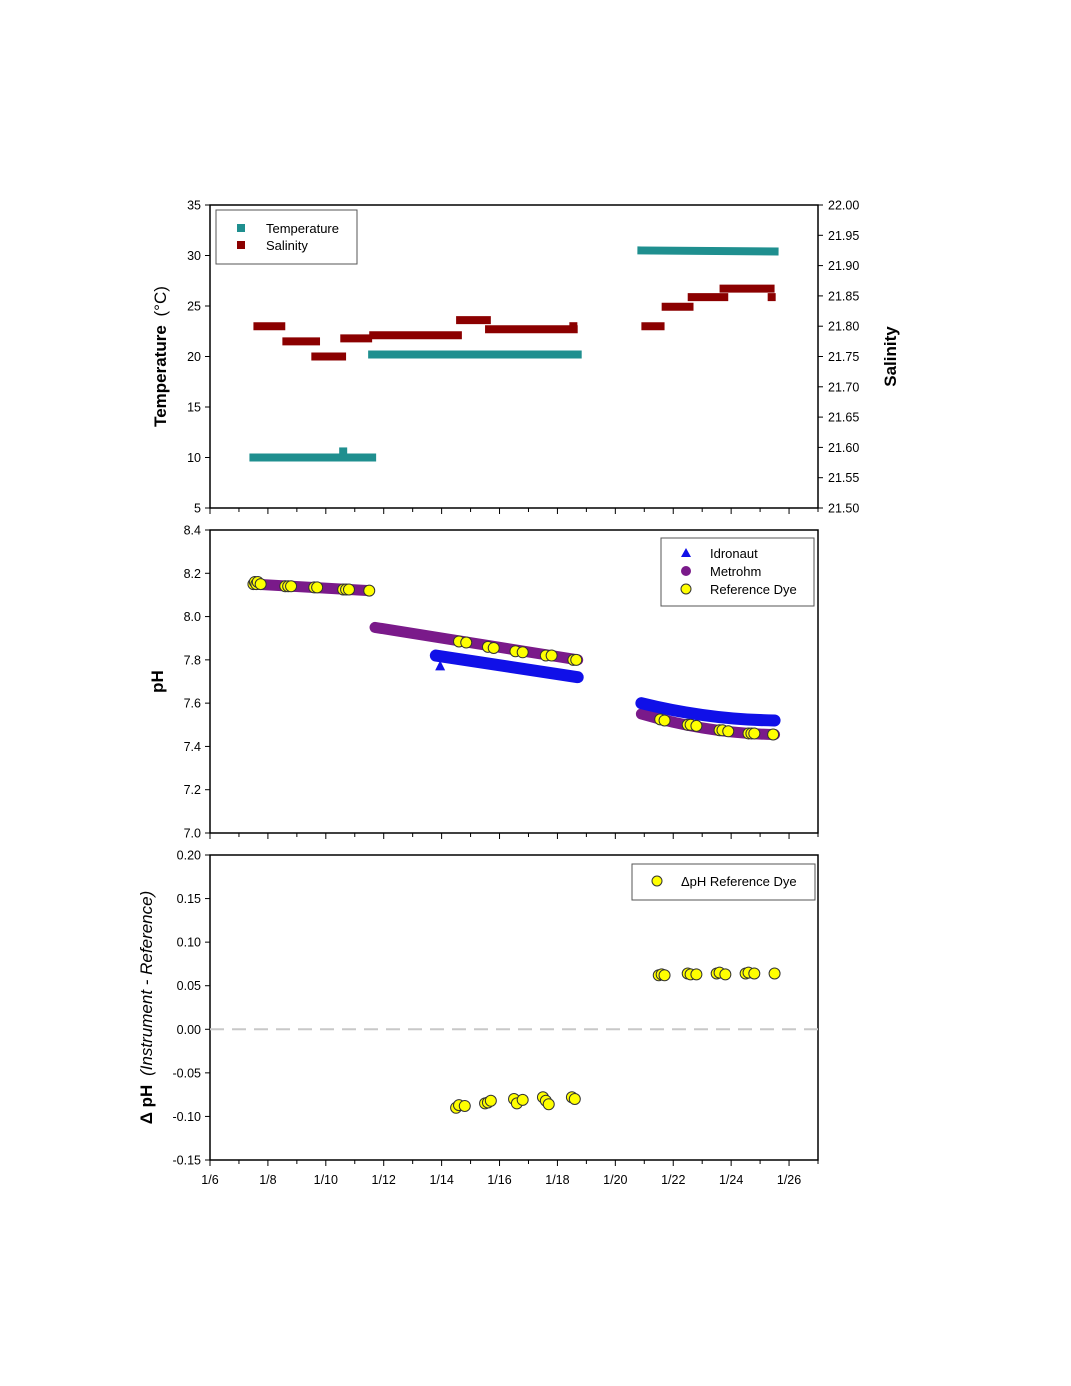 The width and height of the screenshot is (1071, 1386). What do you see at coordinates (708, 251) in the screenshot?
I see `temperature-segment` at bounding box center [708, 251].